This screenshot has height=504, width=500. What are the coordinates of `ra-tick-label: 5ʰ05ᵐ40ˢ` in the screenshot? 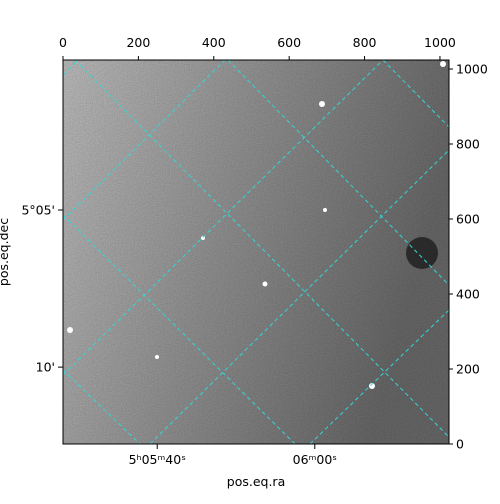 It's located at (157, 459).